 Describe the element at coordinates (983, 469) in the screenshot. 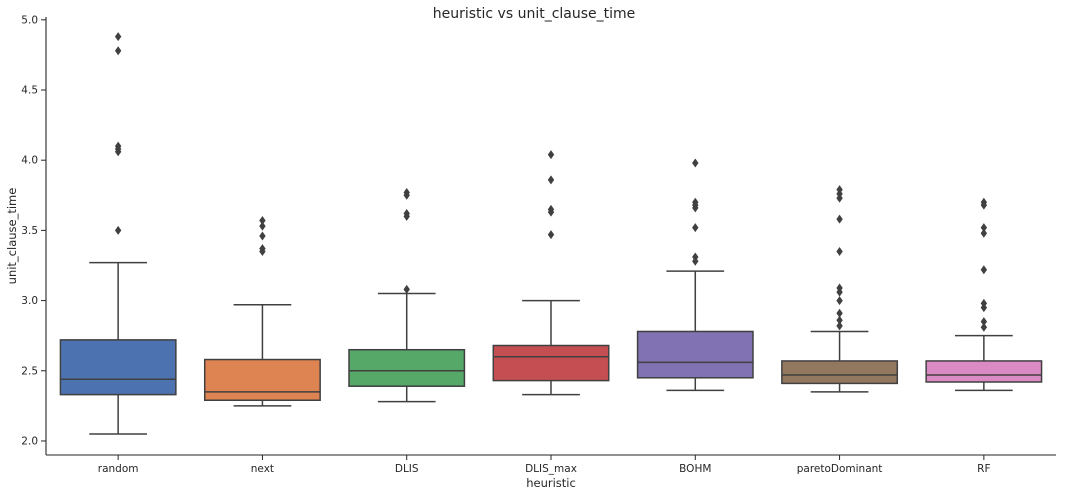

I see `x-tick-label-RF: RF` at that location.